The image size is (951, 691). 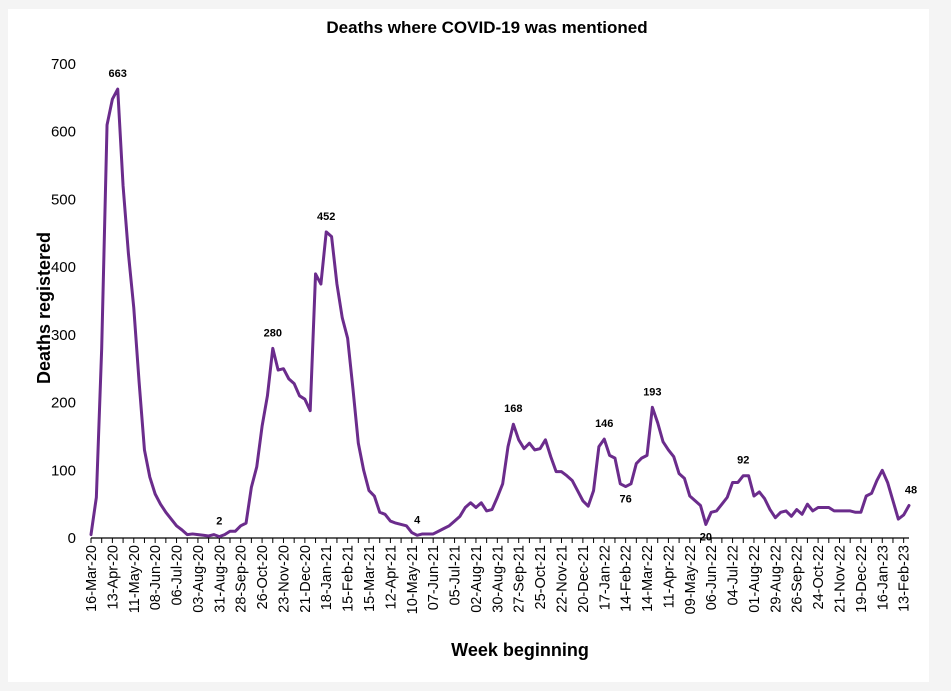 I want to click on data-label: 168, so click(x=513, y=409).